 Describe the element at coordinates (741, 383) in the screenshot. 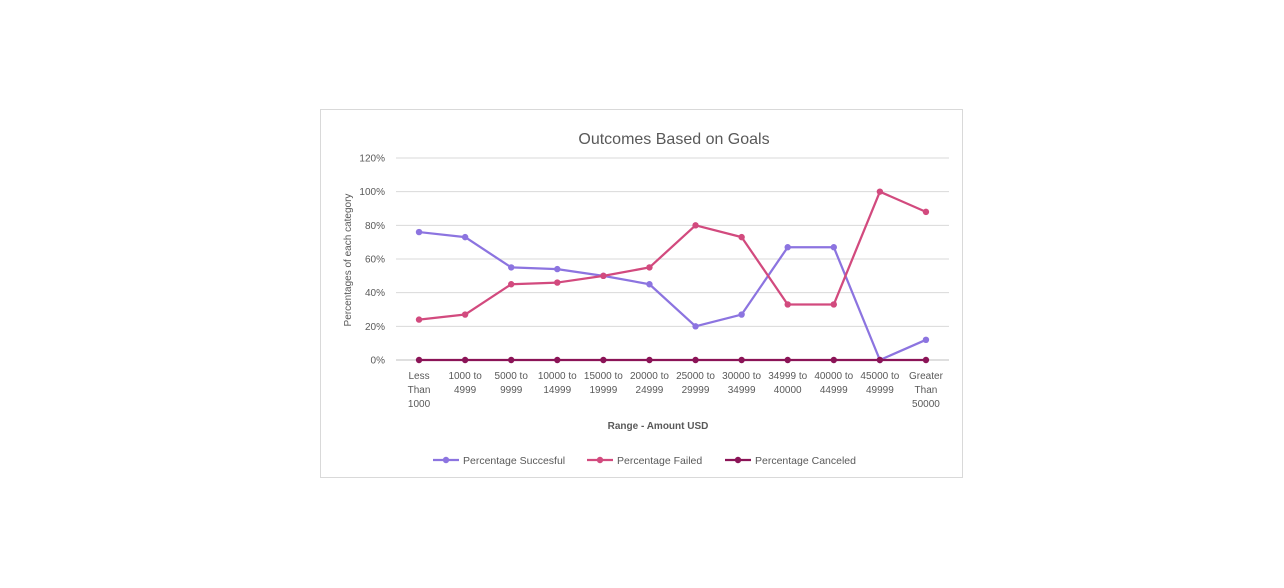

I see `x-tick-label: 30000 to 34999` at that location.